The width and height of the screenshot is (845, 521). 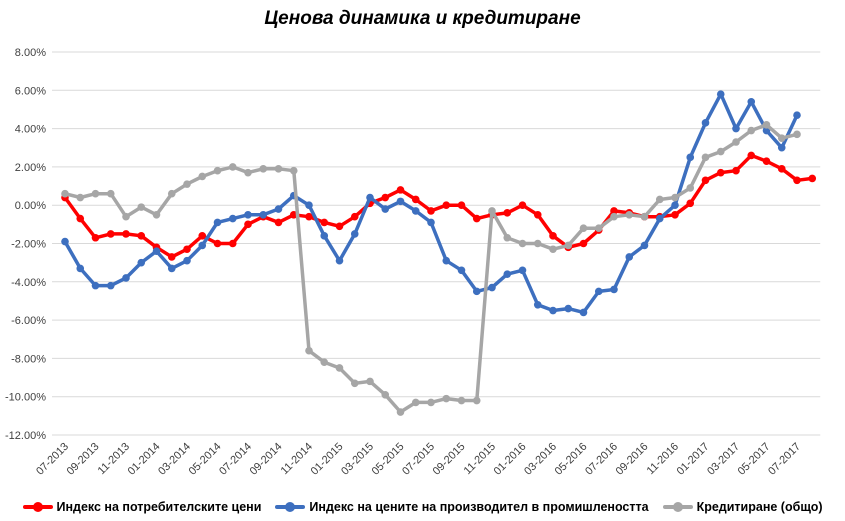 I want to click on x-tick-label: 09-2016, so click(x=632, y=459).